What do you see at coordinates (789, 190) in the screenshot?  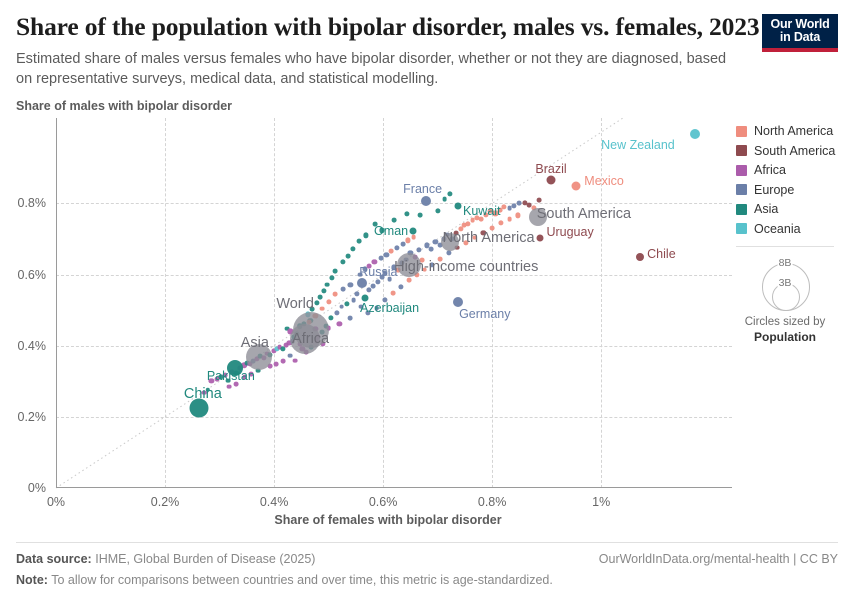 I see `legend-item-europe: Europe` at bounding box center [789, 190].